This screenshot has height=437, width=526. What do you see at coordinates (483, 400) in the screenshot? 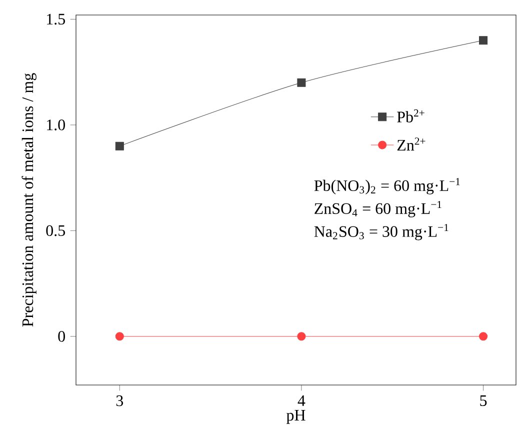
I see `x-tick-label: 5` at bounding box center [483, 400].